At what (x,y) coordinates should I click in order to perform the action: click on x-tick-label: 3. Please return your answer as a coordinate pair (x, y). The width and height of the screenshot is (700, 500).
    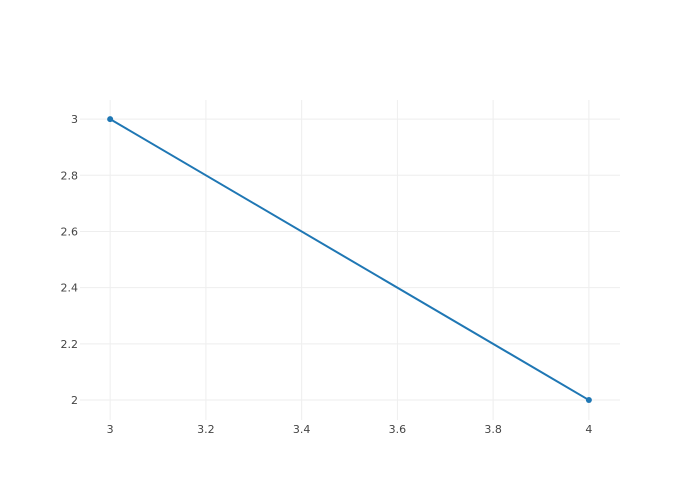
    Looking at the image, I should click on (110, 429).